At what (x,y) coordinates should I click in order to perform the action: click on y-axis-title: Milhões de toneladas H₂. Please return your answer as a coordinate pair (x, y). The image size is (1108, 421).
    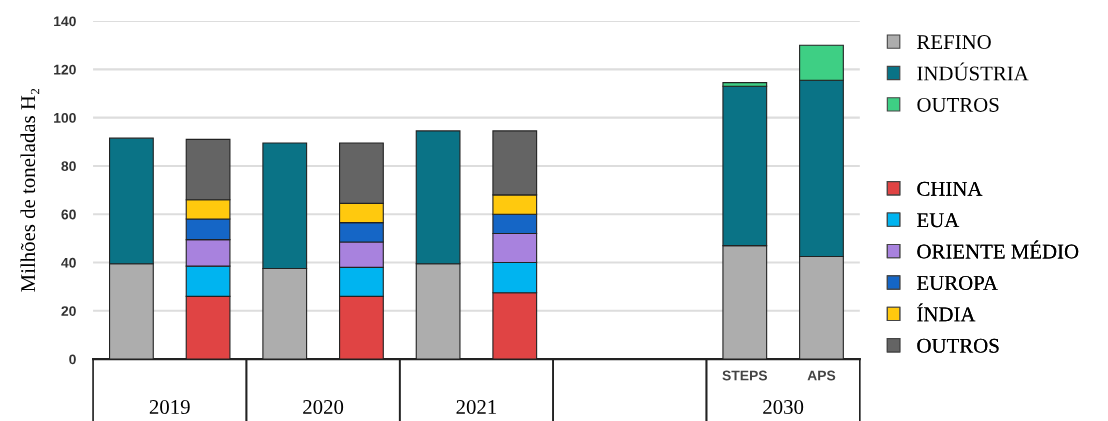
    Looking at the image, I should click on (30, 190).